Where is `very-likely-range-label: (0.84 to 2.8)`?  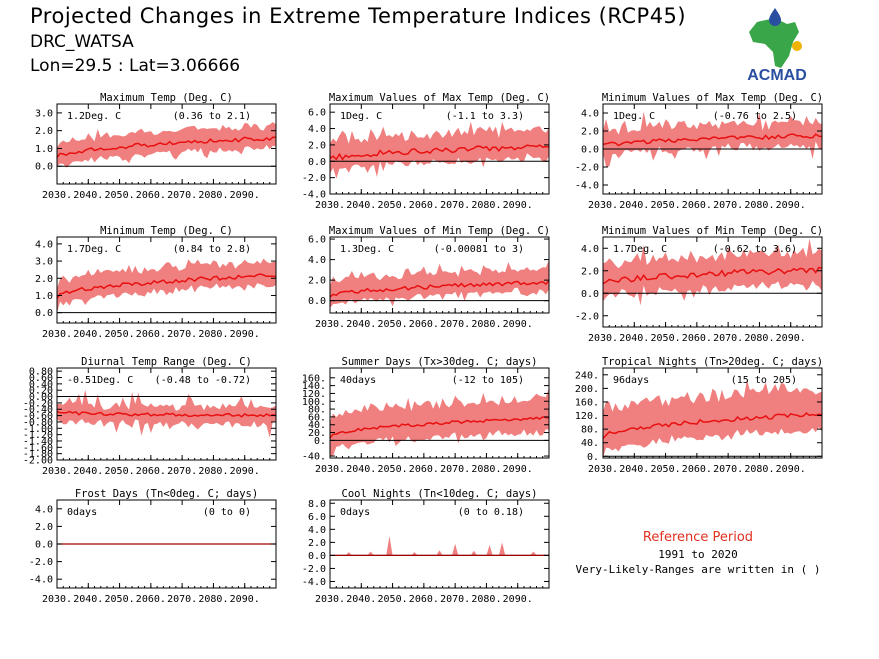
very-likely-range-label: (0.84 to 2.8) is located at coordinates (212, 249).